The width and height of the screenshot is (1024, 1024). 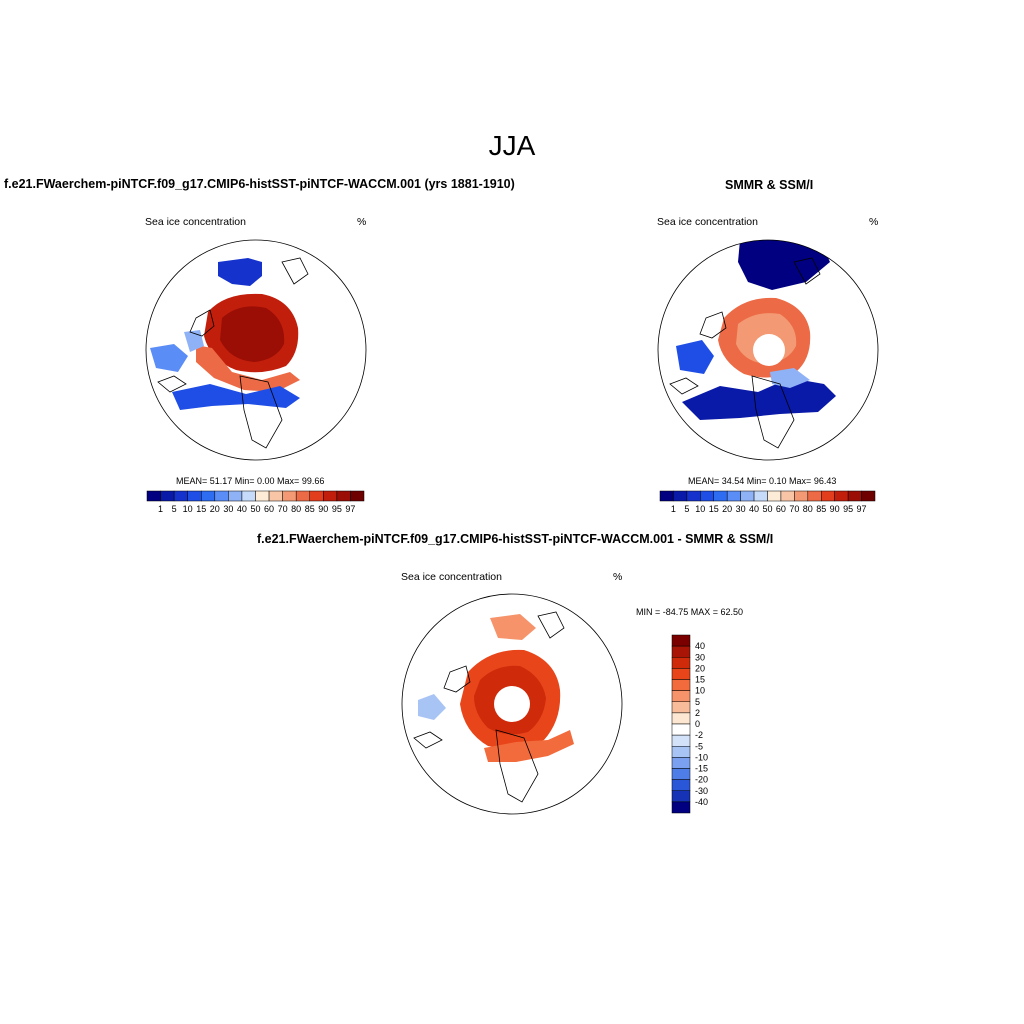 I want to click on panel-2-units: %, so click(x=874, y=222).